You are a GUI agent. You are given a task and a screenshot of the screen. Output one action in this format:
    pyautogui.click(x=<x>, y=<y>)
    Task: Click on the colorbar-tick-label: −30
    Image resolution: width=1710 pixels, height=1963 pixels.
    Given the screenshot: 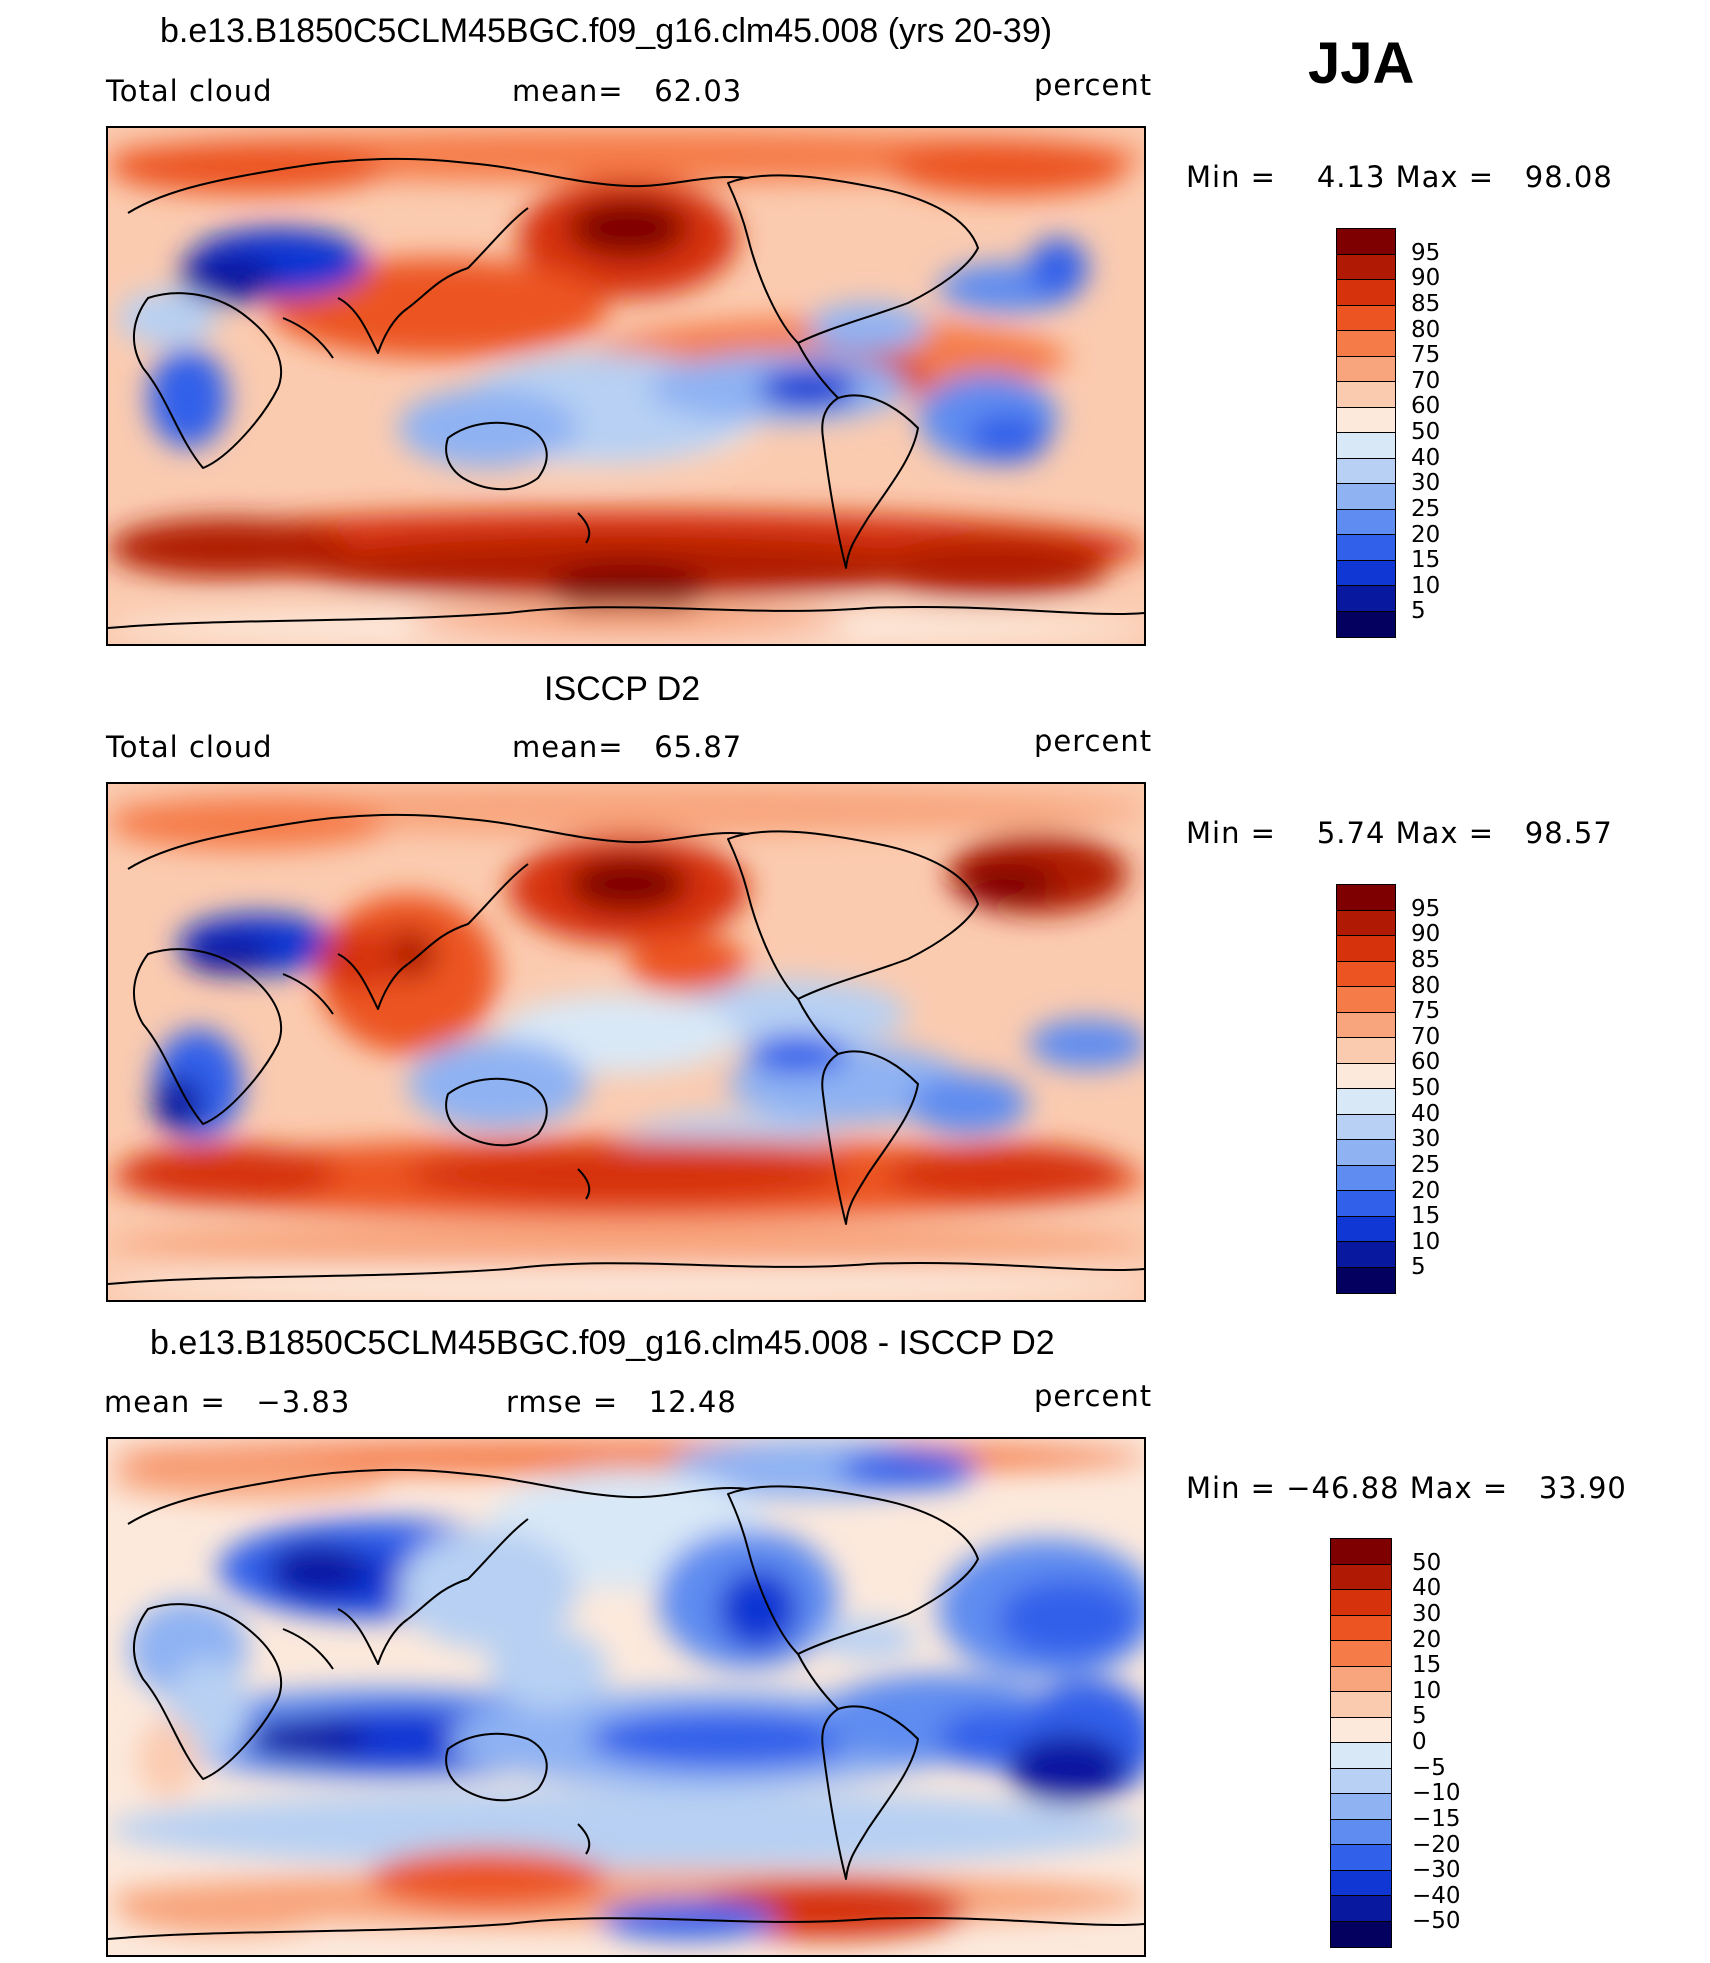 What is the action you would take?
    pyautogui.click(x=1436, y=1870)
    